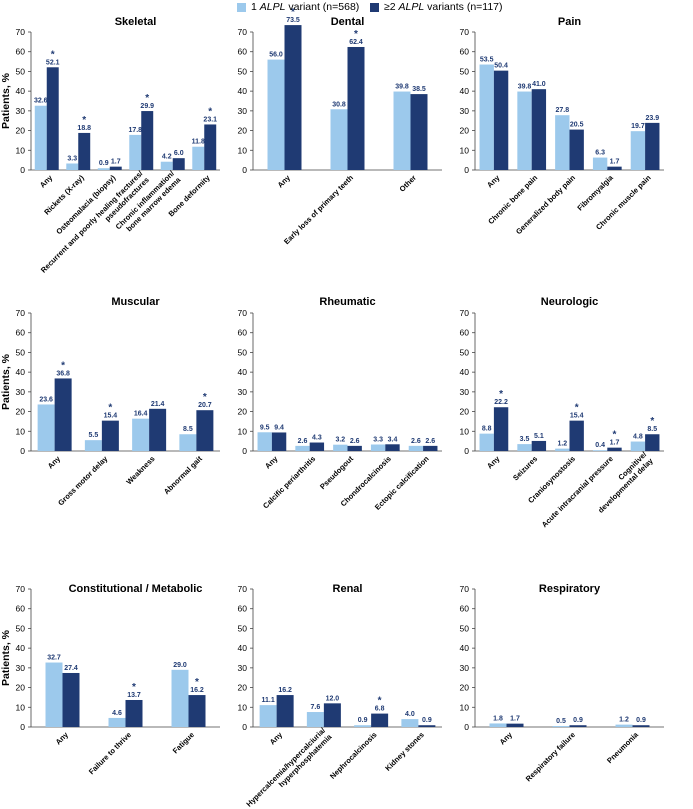  What do you see at coordinates (54, 658) in the screenshot?
I see `data-label-series1: 32.7` at bounding box center [54, 658].